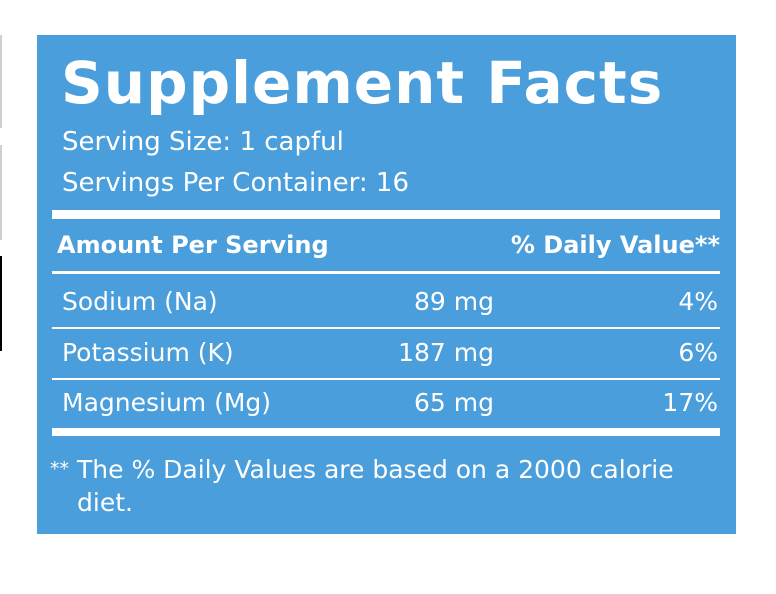 This screenshot has width=776, height=594. I want to click on nutrient-name: Potassium (K), so click(148, 352).